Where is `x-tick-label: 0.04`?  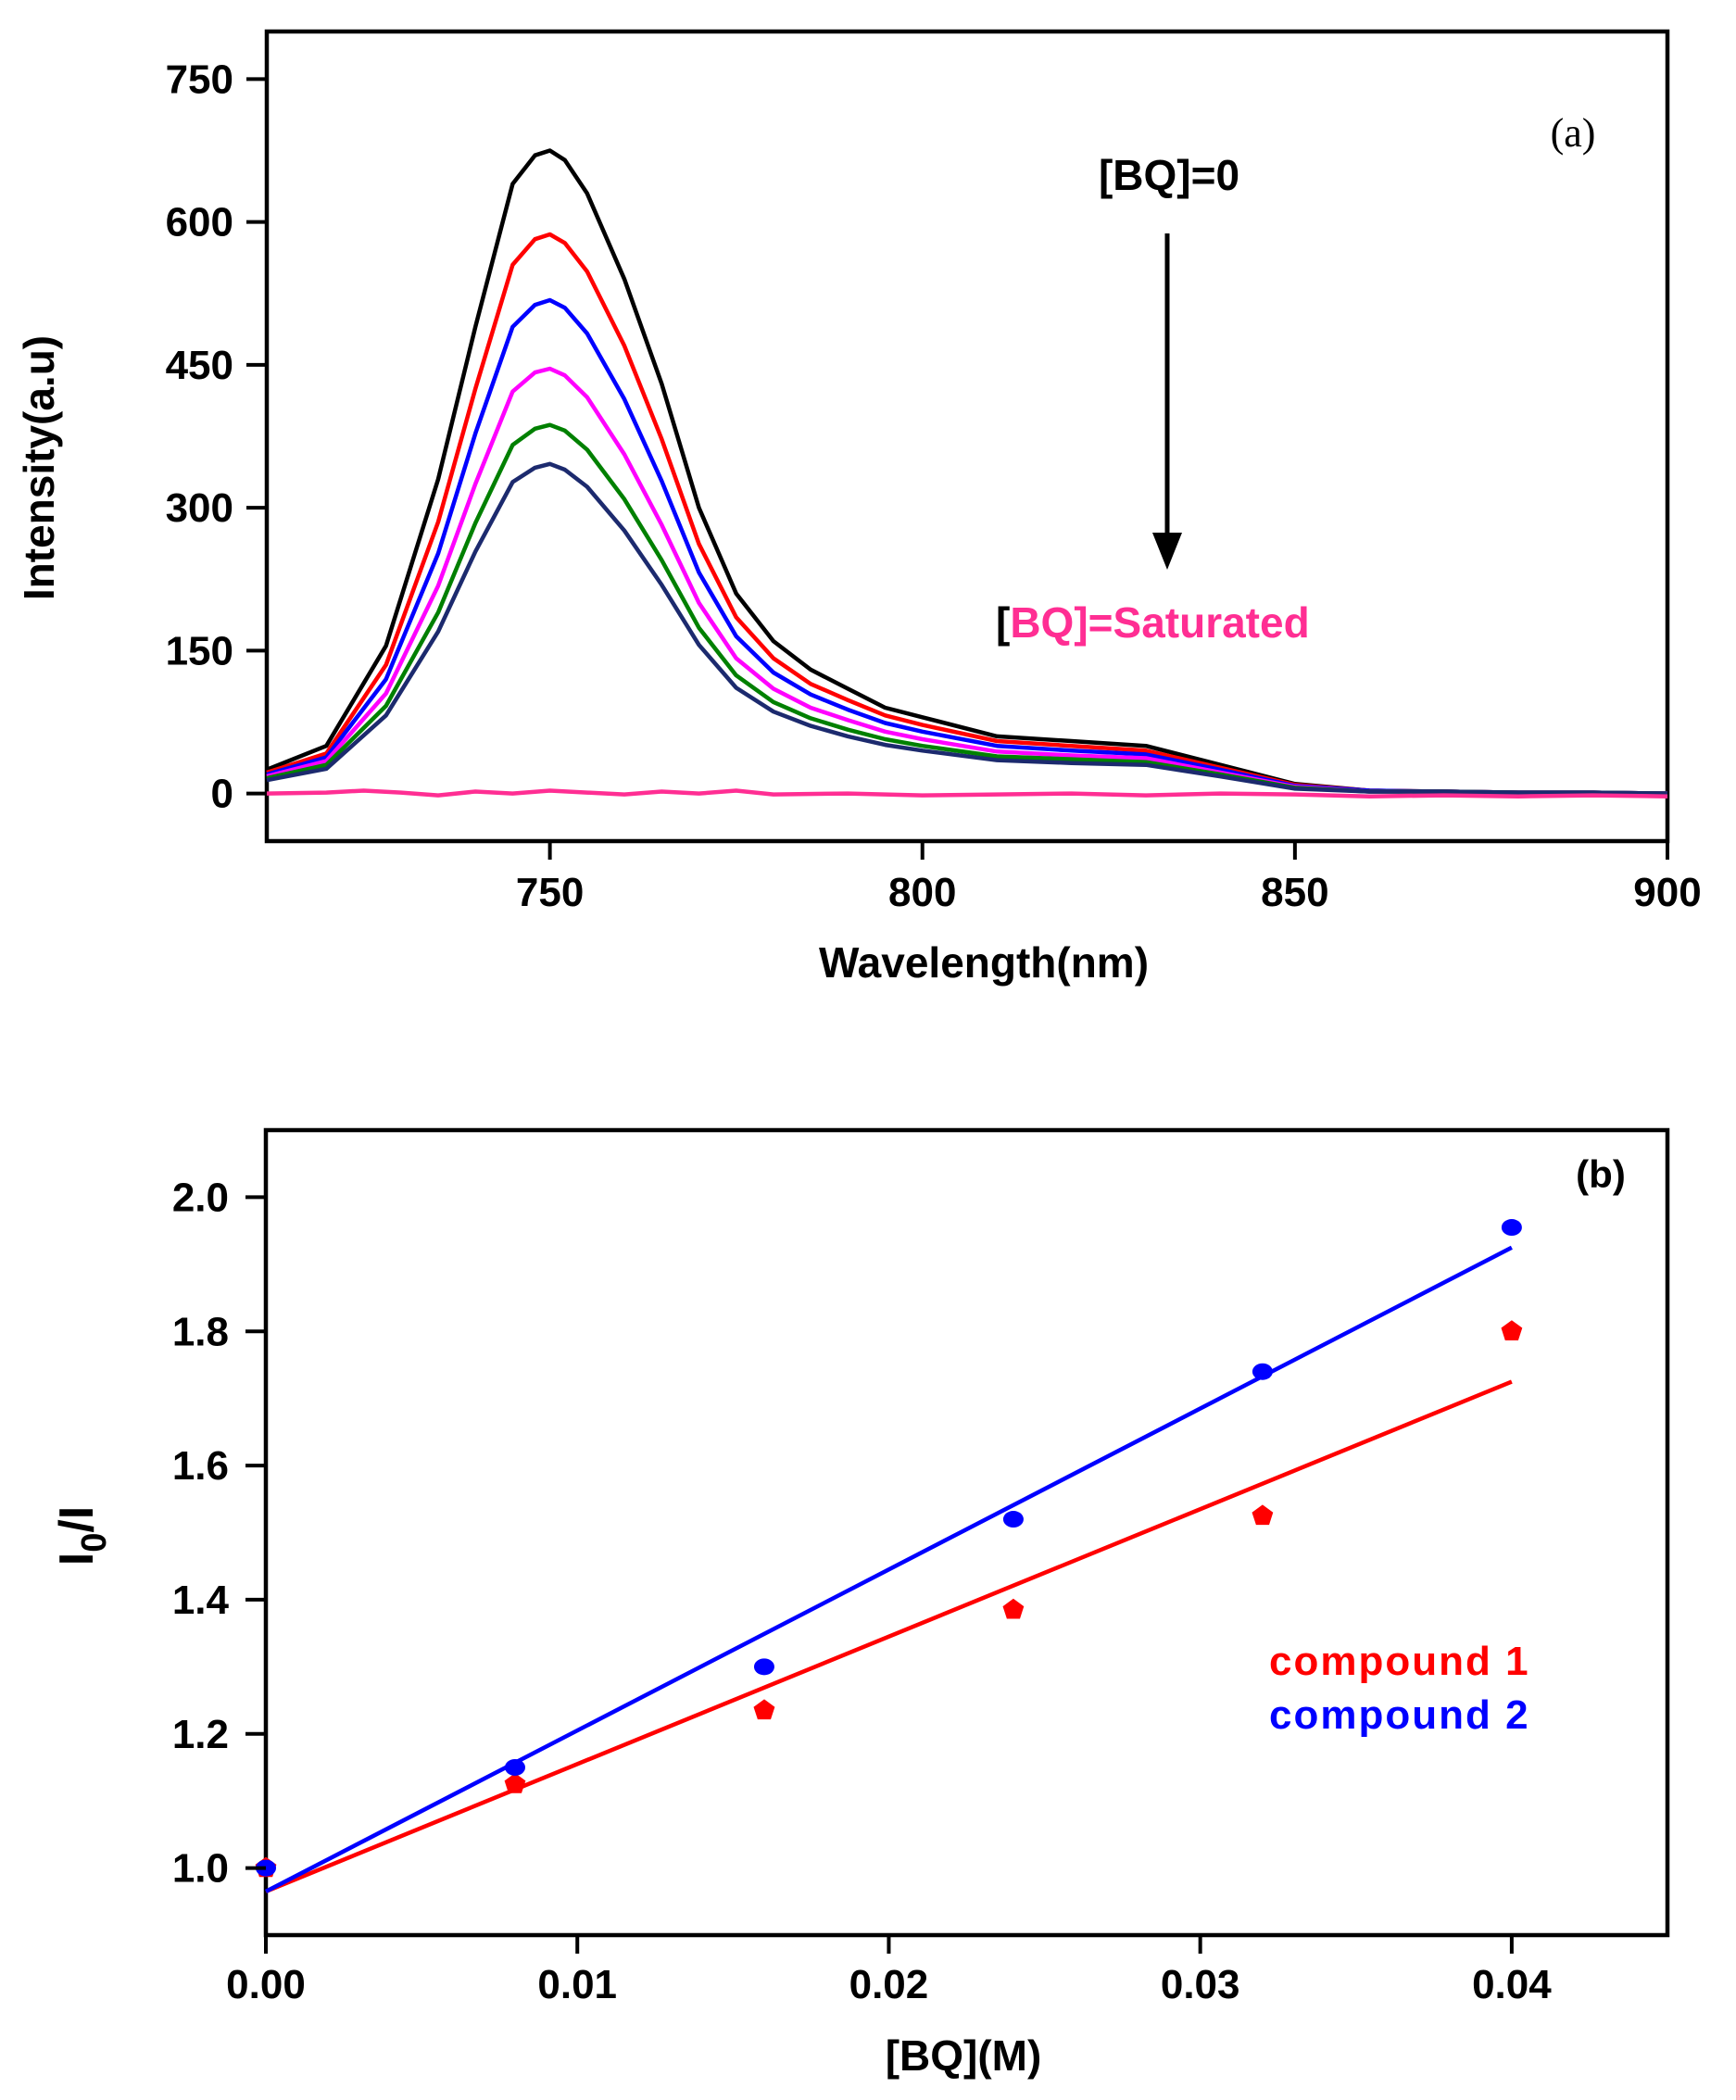
x-tick-label: 0.04 is located at coordinates (1512, 1985).